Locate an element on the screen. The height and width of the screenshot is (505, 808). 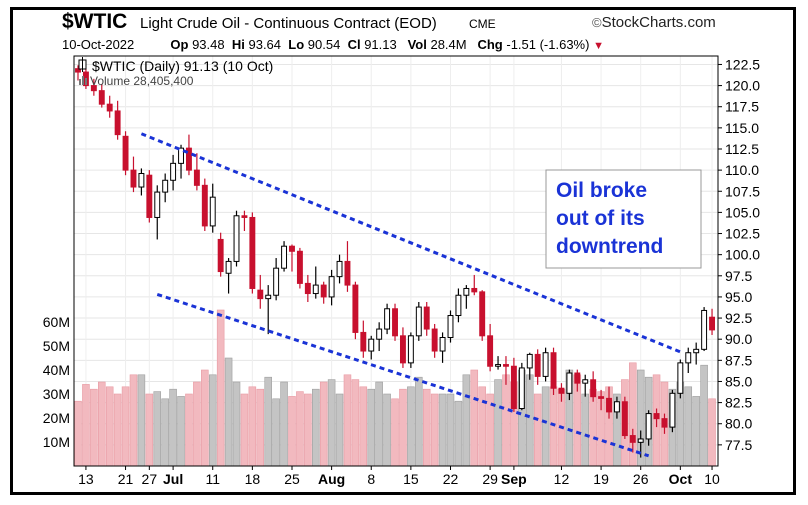
volume-legend-label: Volume 28,405,400 is located at coordinates (142, 81).